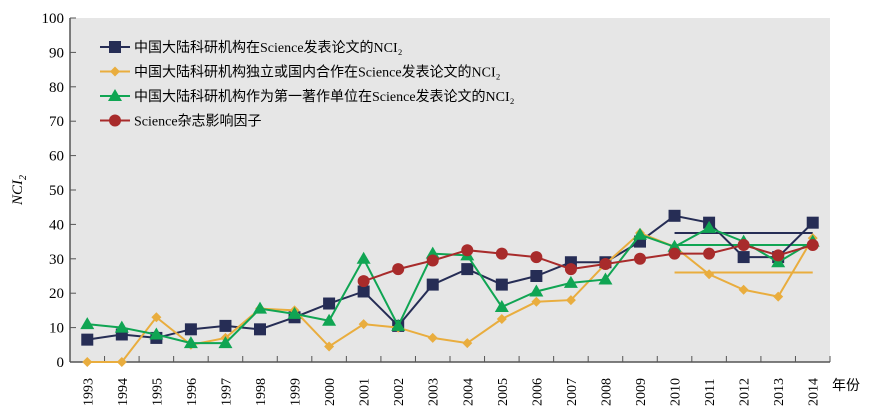 The width and height of the screenshot is (875, 418). Describe the element at coordinates (88, 392) in the screenshot. I see `x-tick-label: 1993` at that location.